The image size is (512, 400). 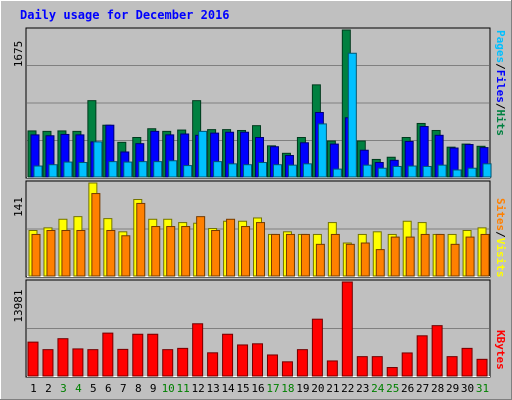 I want to click on x-tick-day-25: 25, so click(x=392, y=388).